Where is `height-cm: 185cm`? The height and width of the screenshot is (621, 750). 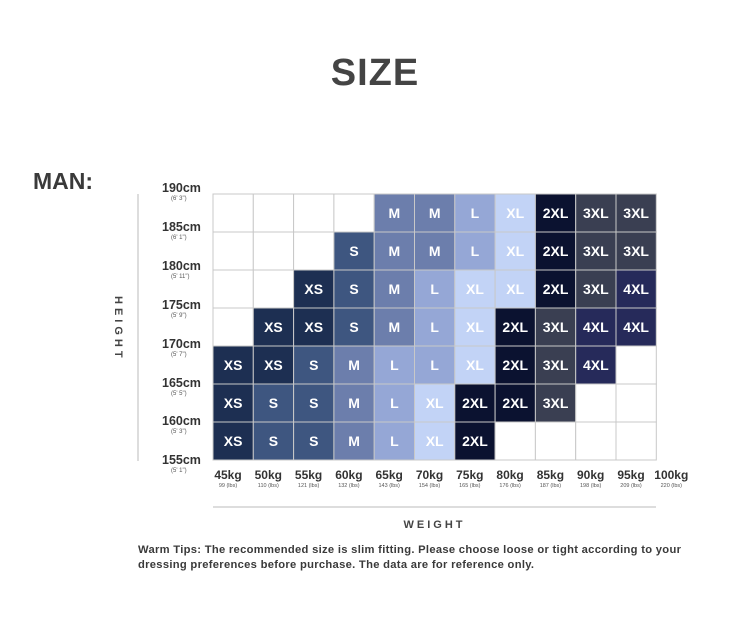
height-cm: 185cm is located at coordinates (181, 227).